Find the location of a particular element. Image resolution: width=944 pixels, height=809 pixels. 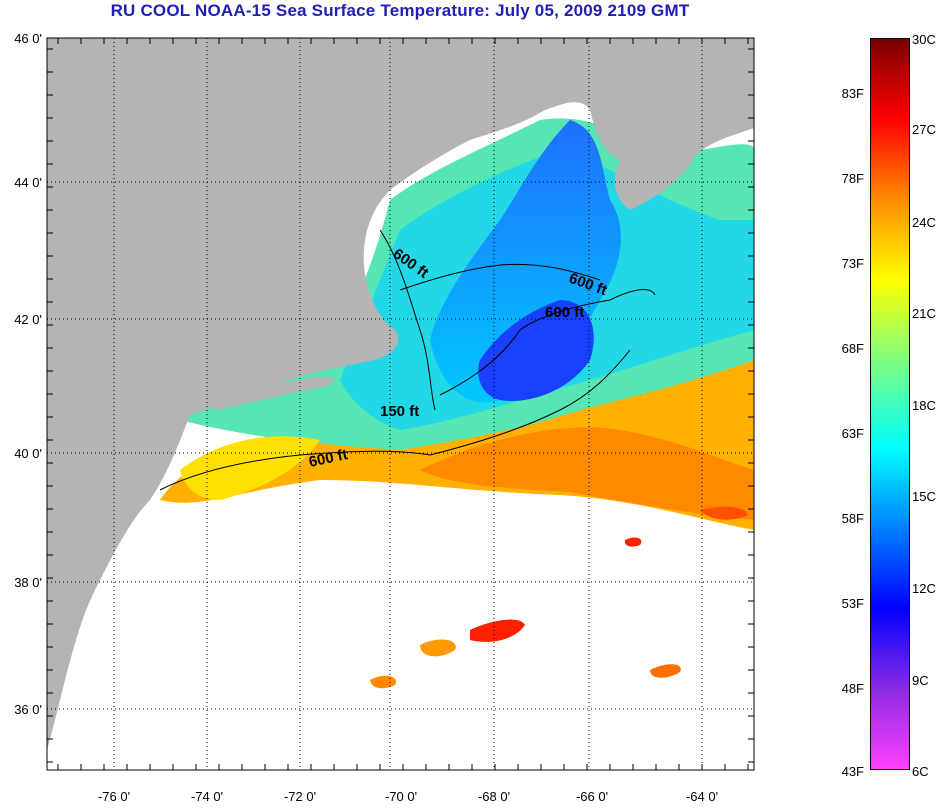

colorbar-c-label: 18C is located at coordinates (924, 405).